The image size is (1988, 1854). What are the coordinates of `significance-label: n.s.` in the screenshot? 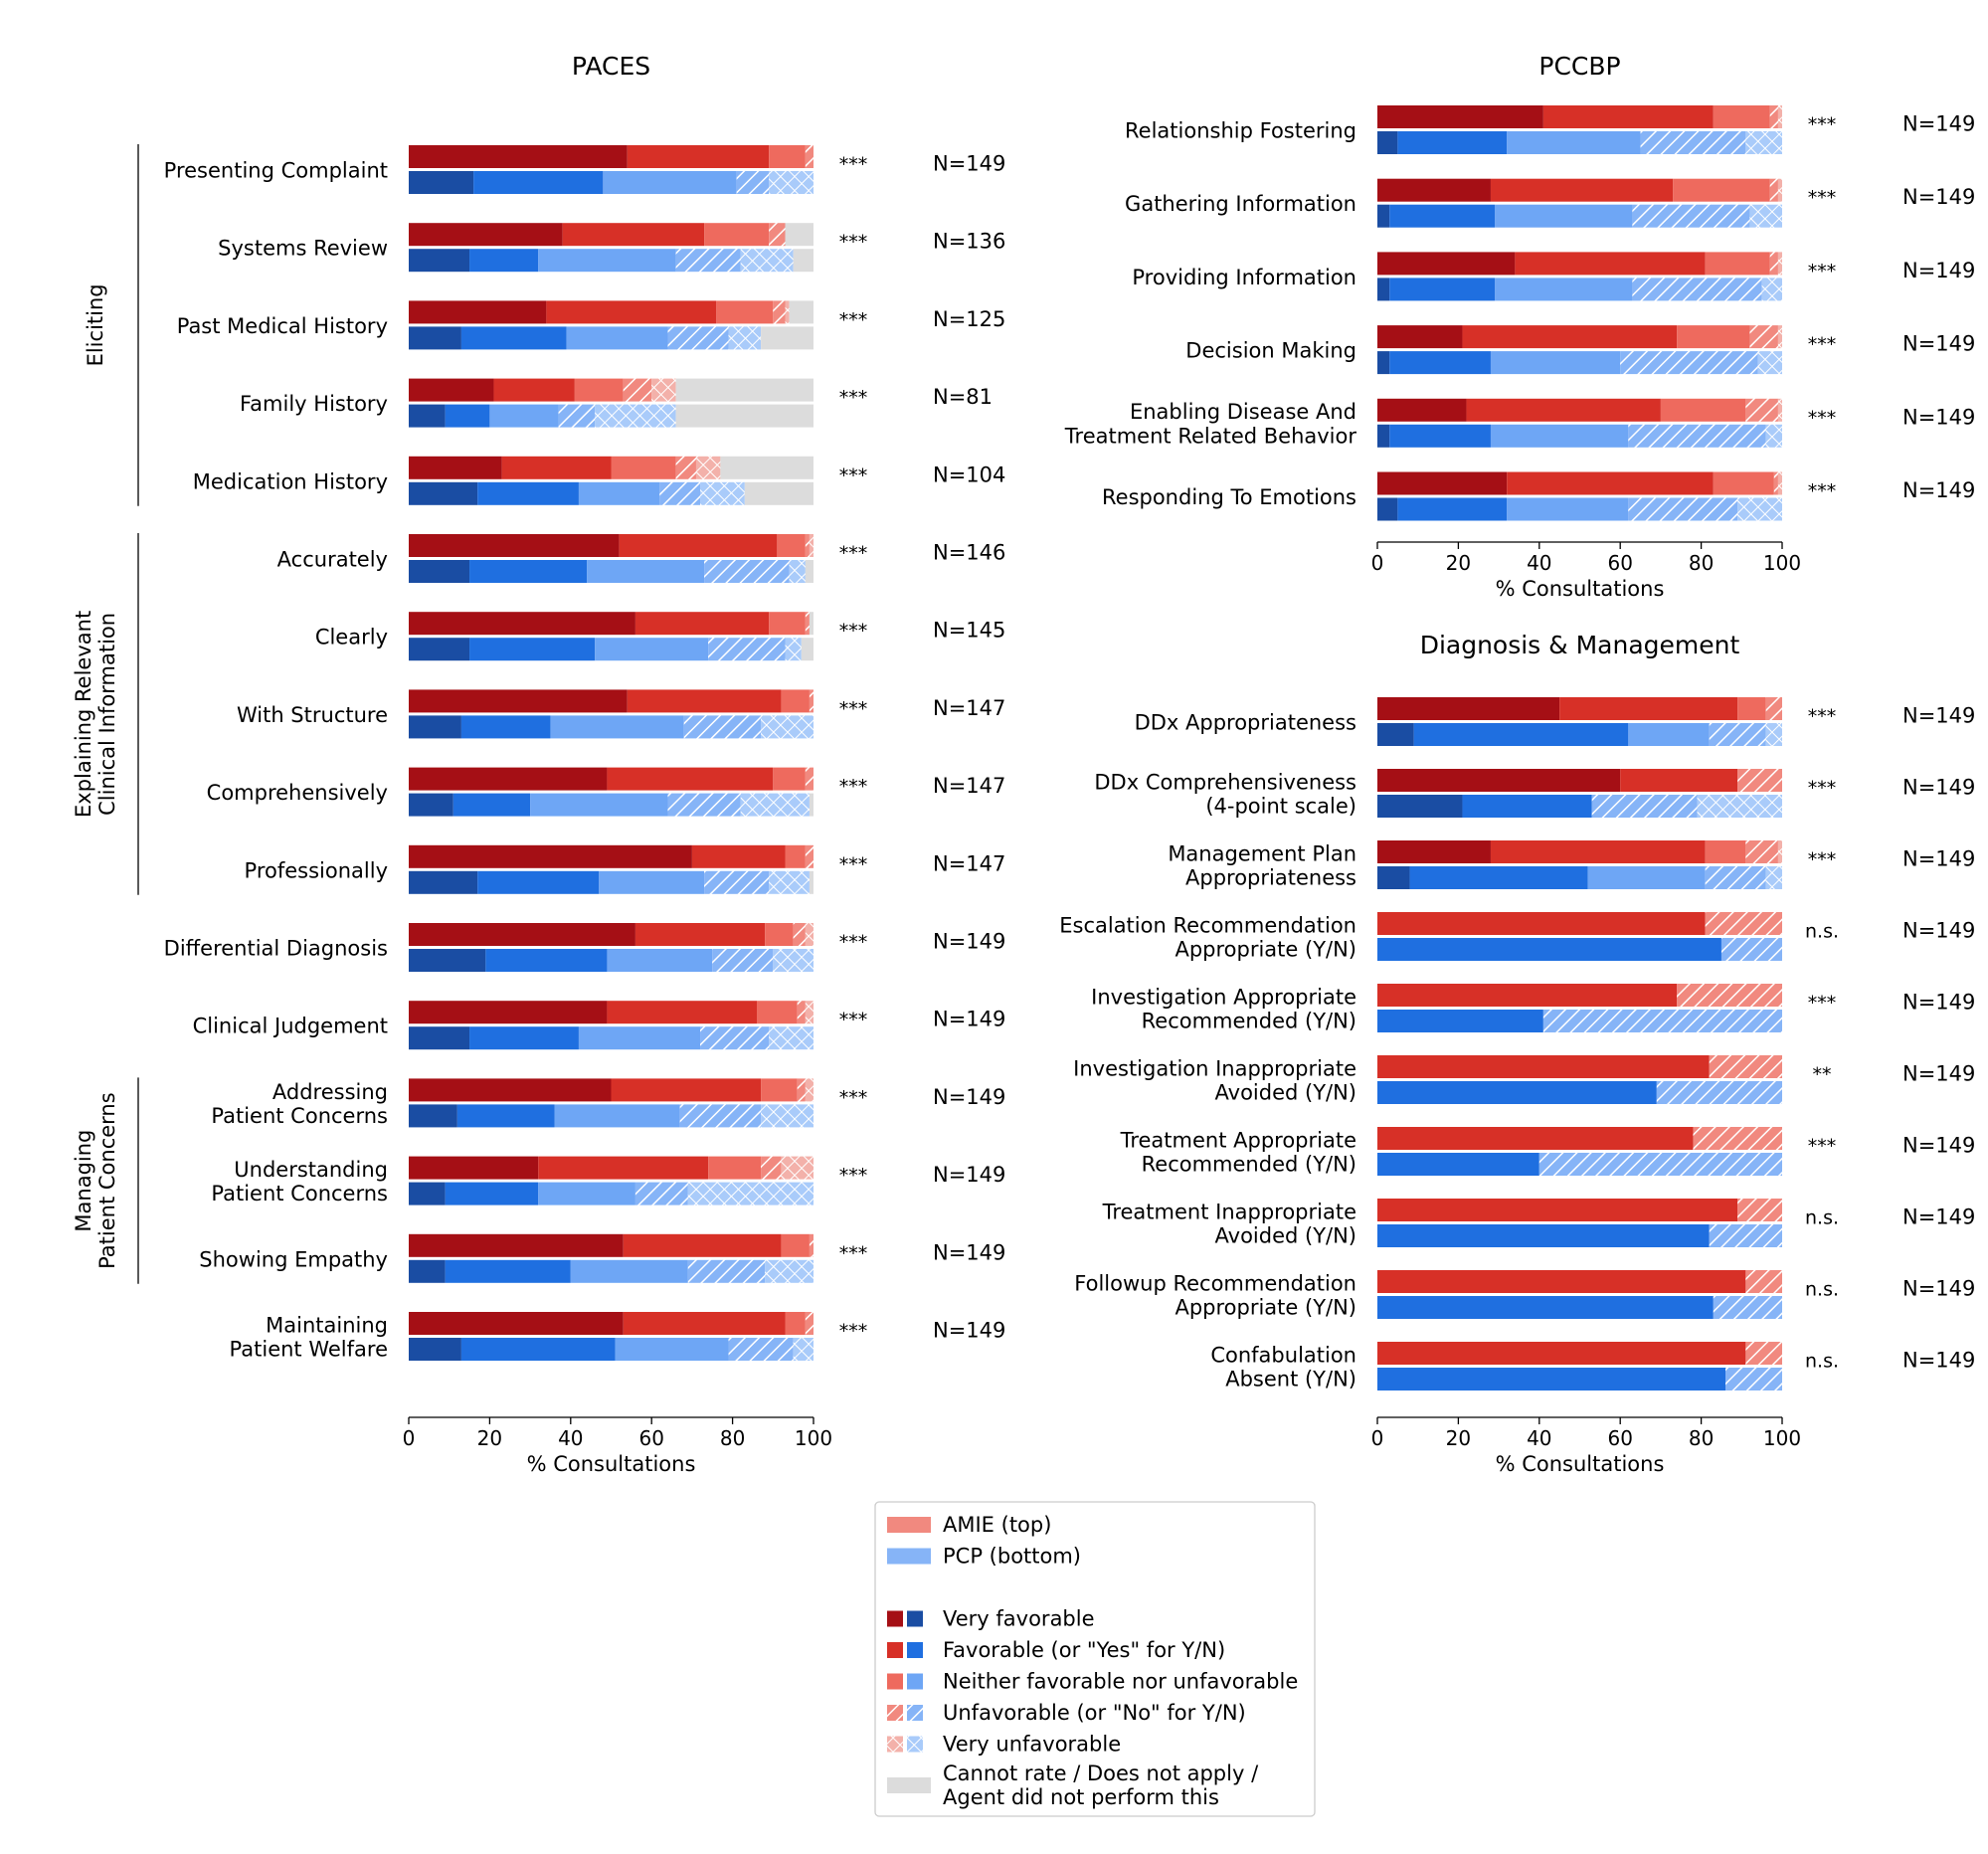 It's located at (1822, 1218).